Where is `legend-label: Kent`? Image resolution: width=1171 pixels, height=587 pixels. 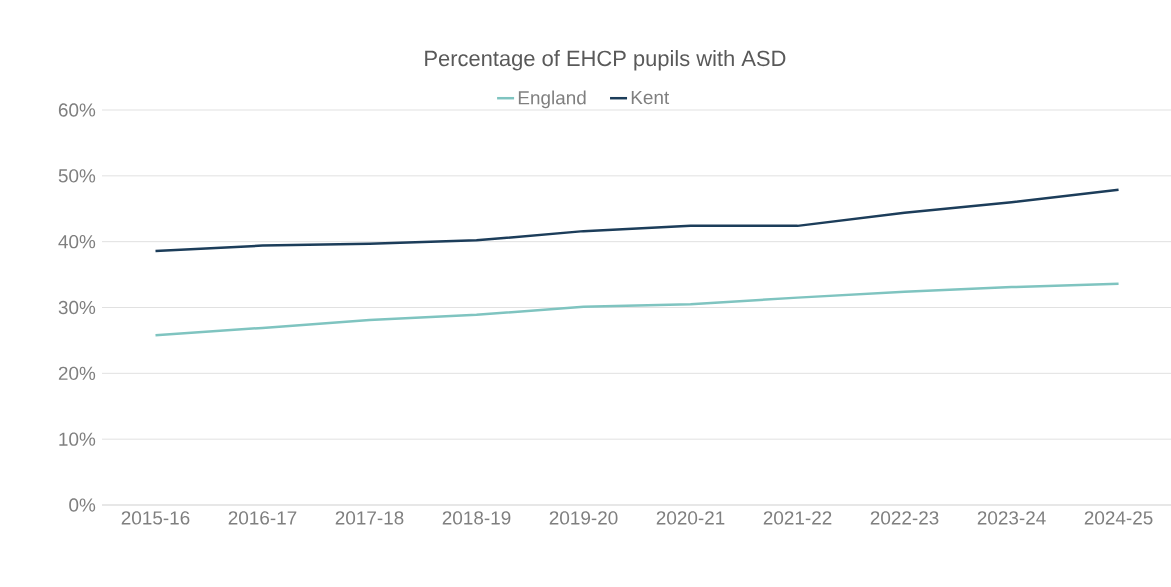
legend-label: Kent is located at coordinates (650, 97).